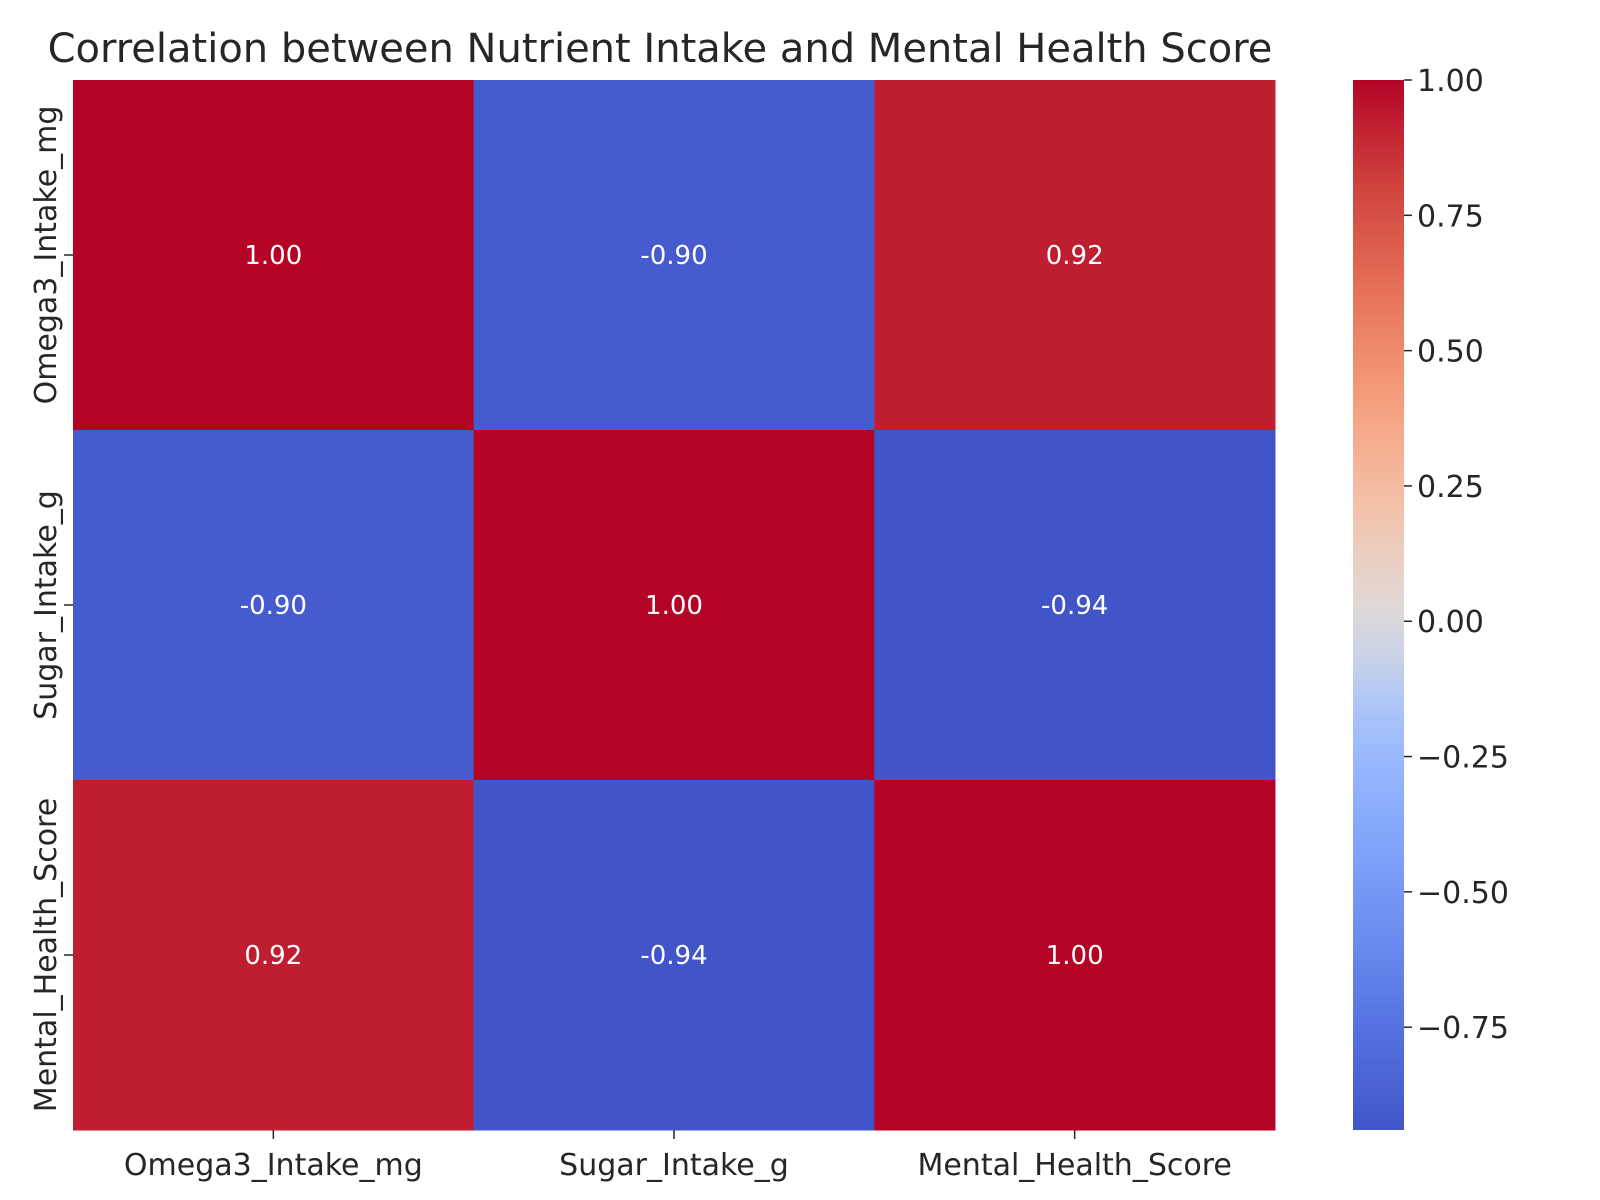 The image size is (1600, 1200). Describe the element at coordinates (1450, 81) in the screenshot. I see `colorbar-tick-label: 1.00` at that location.